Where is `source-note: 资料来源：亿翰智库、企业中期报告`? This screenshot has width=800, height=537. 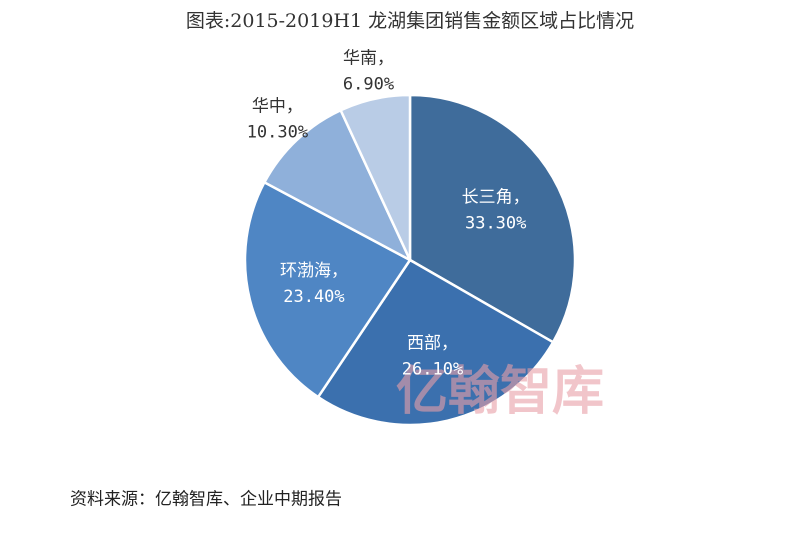
source-note: 资料来源：亿翰智库、企业中期报告 is located at coordinates (206, 500).